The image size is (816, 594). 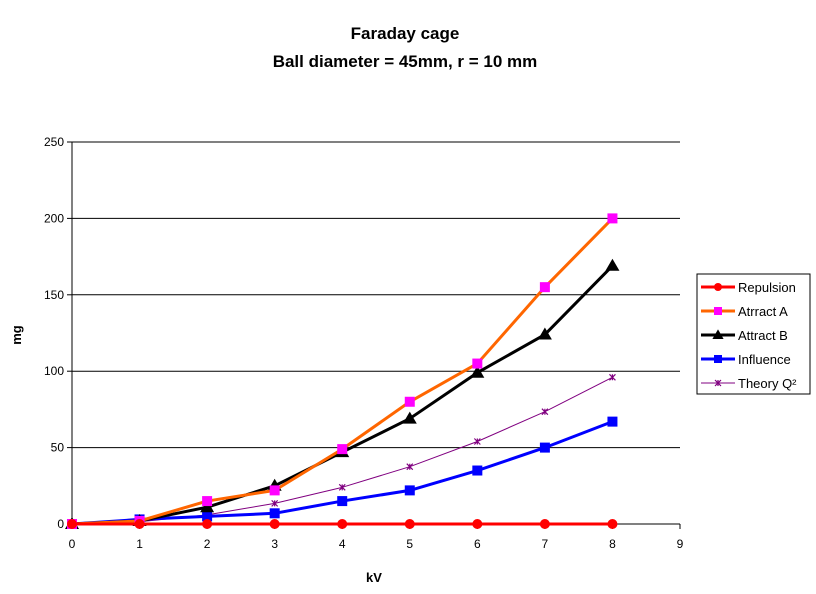 I want to click on legend-label: Repulsion, so click(x=767, y=287).